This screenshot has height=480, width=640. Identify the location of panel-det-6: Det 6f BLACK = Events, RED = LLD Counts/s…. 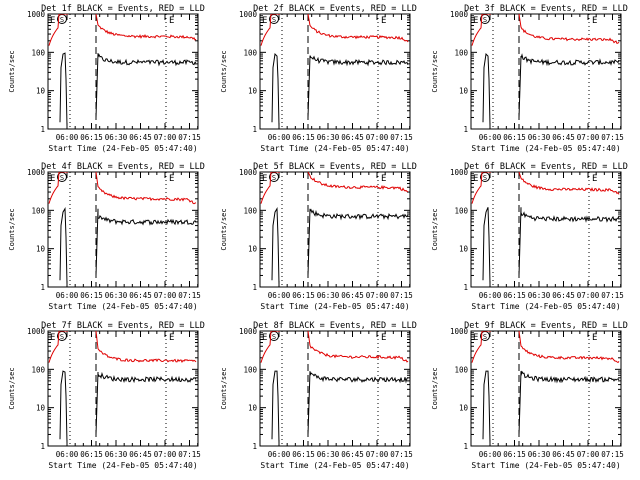
(529, 236).